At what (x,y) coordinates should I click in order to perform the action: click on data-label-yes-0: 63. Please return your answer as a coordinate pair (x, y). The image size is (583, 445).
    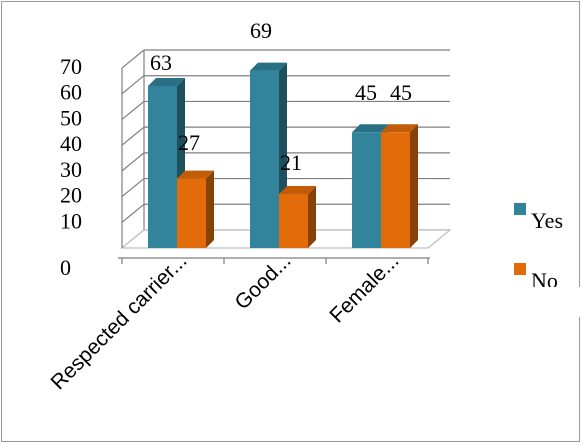
    Looking at the image, I should click on (161, 62).